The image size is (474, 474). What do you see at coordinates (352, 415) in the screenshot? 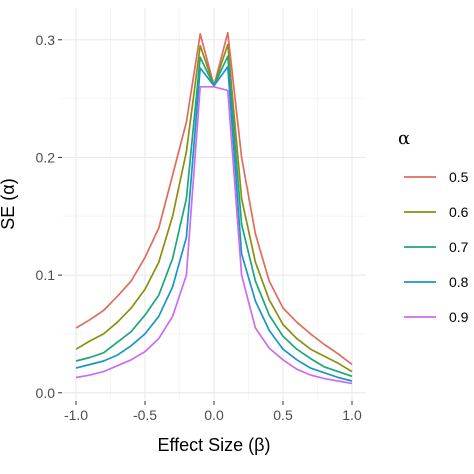
I see `x-tick-label: 1.0` at bounding box center [352, 415].